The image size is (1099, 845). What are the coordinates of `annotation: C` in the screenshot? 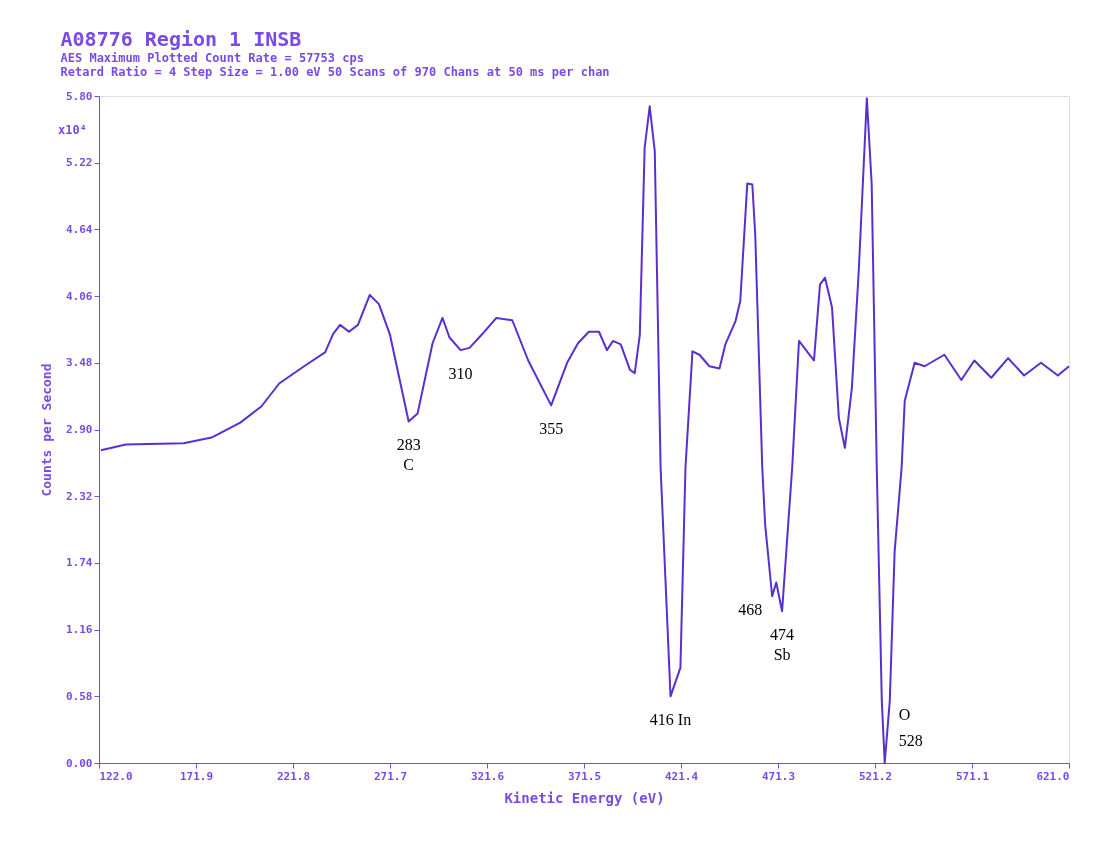 It's located at (408, 465).